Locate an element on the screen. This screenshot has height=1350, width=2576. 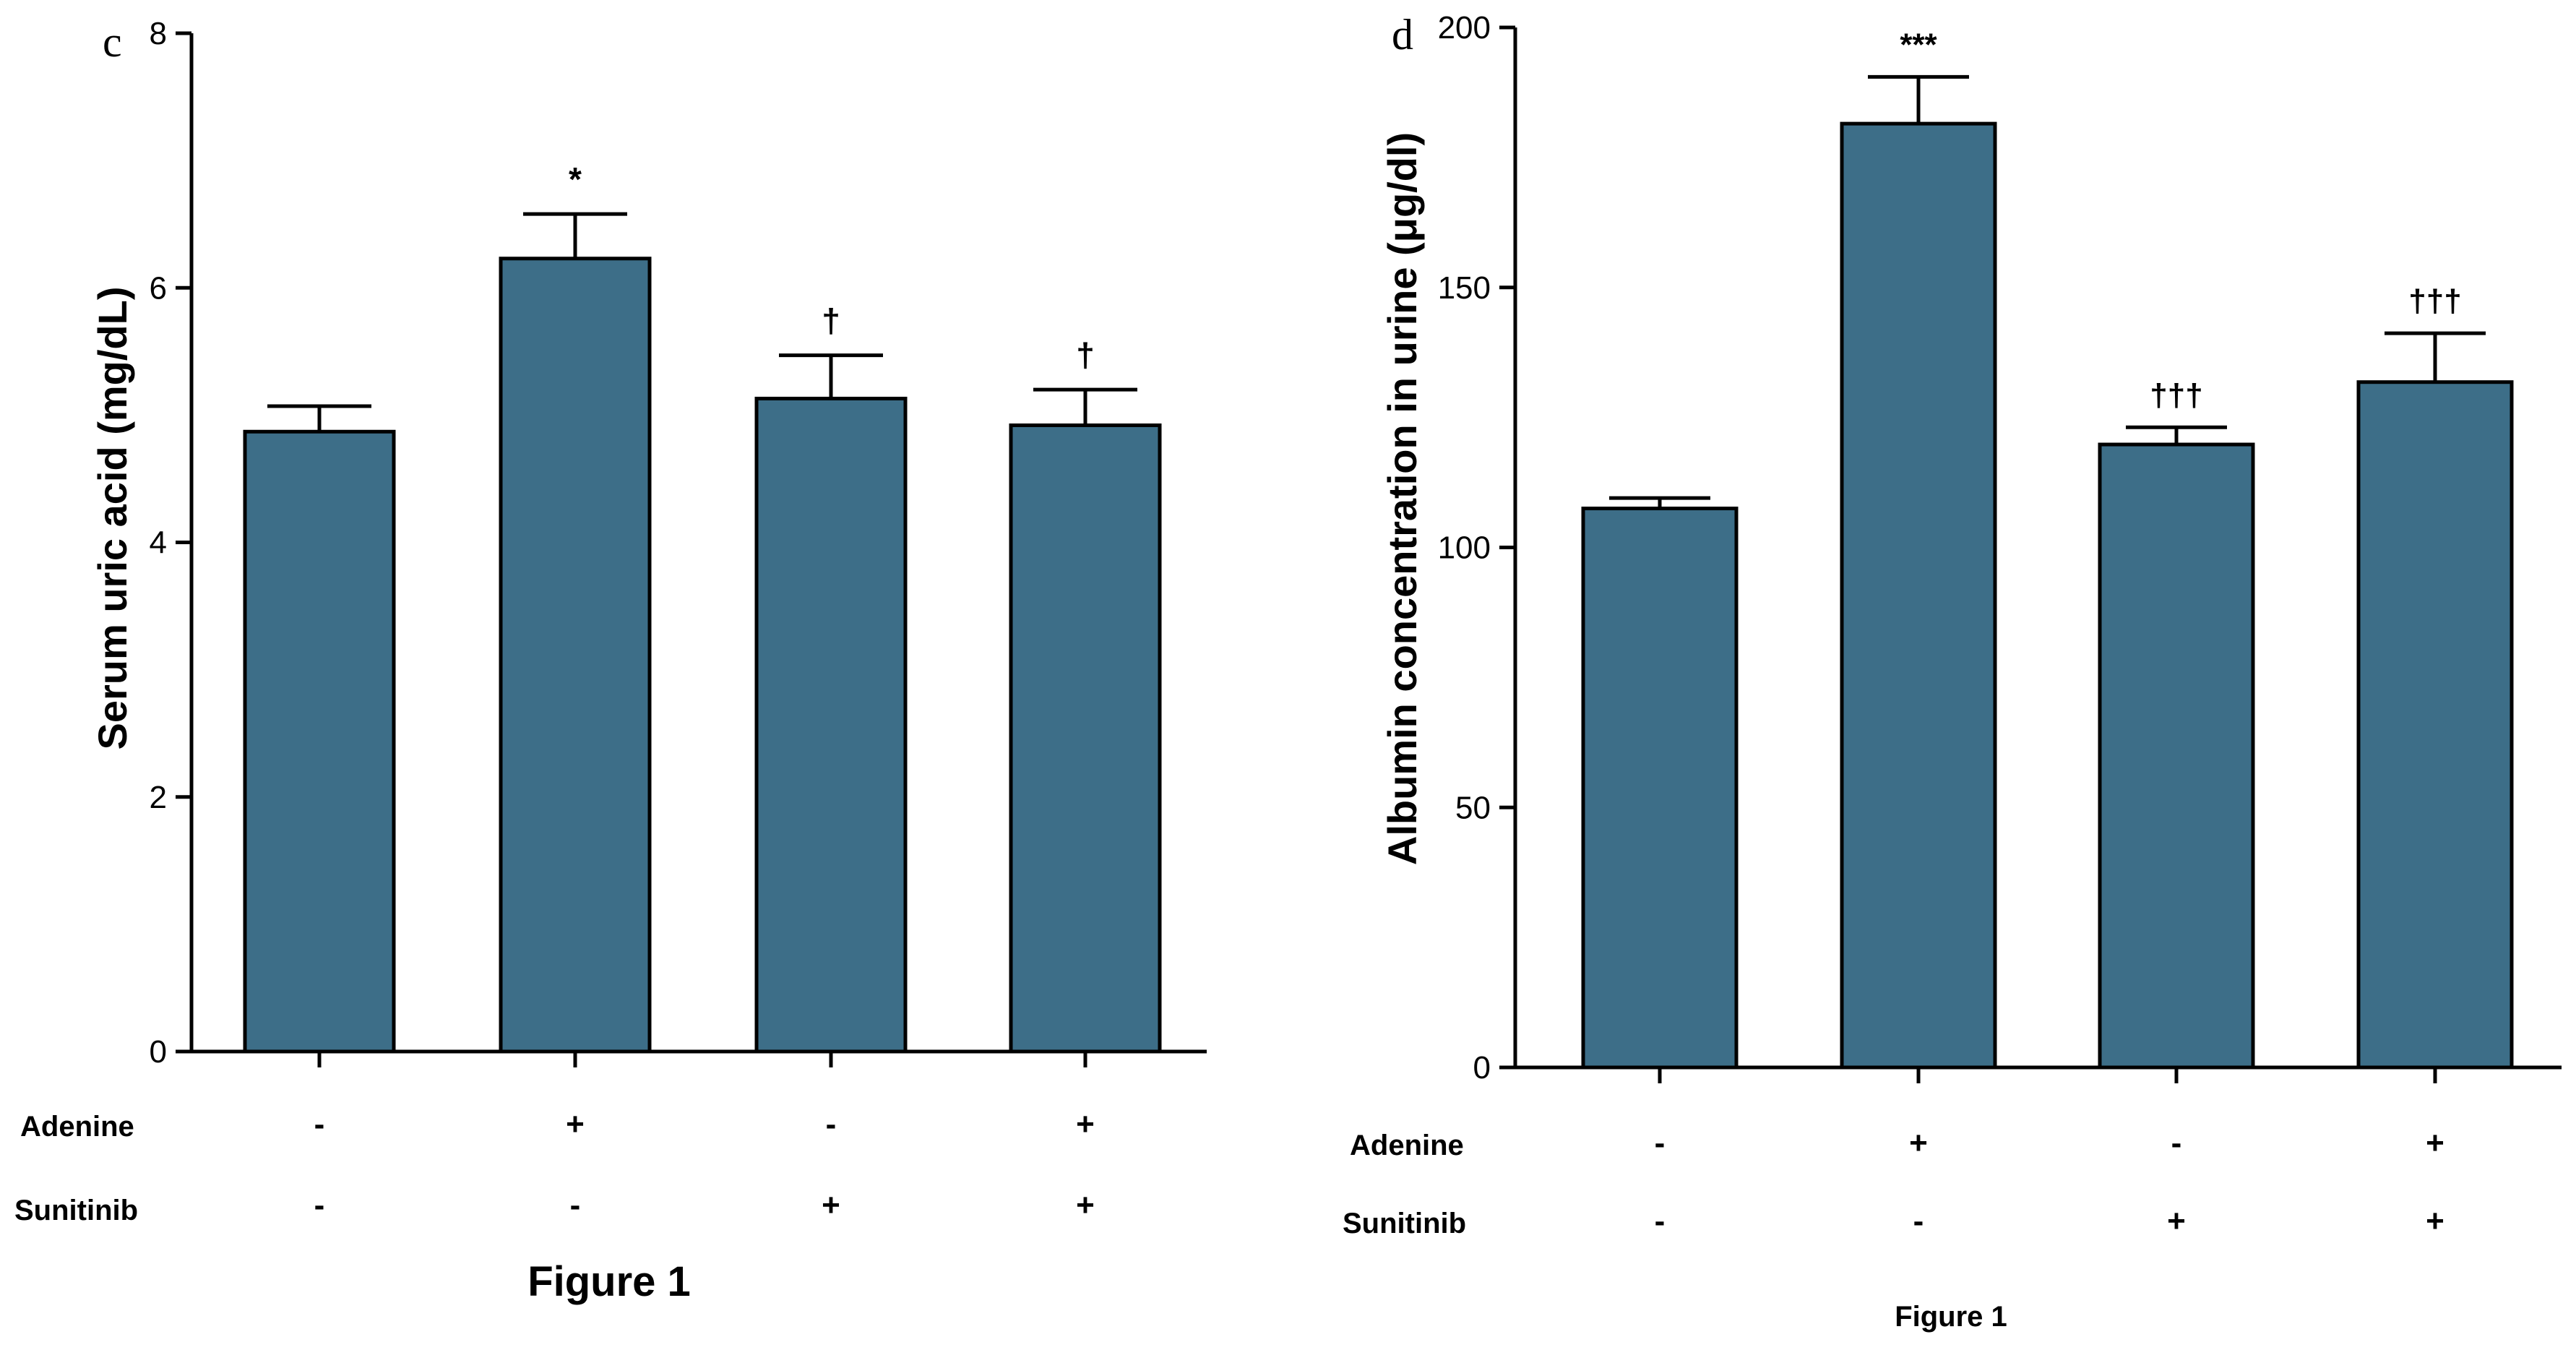
y-tick-label-d: 100 is located at coordinates (1464, 548).